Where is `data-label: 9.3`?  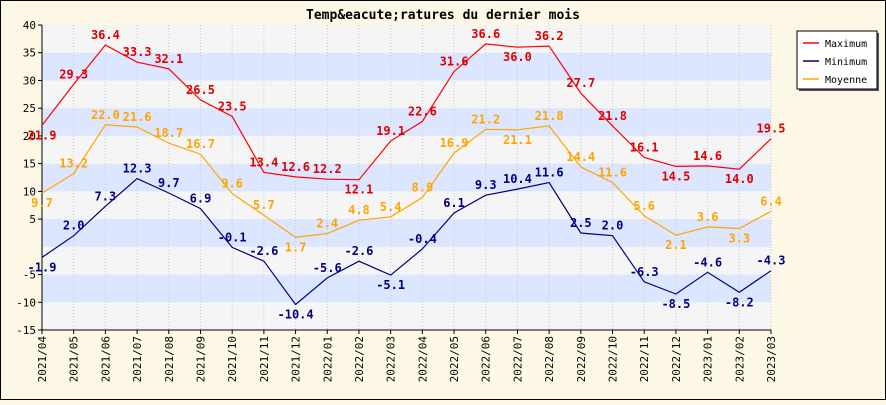
data-label: 9.3 is located at coordinates (486, 185).